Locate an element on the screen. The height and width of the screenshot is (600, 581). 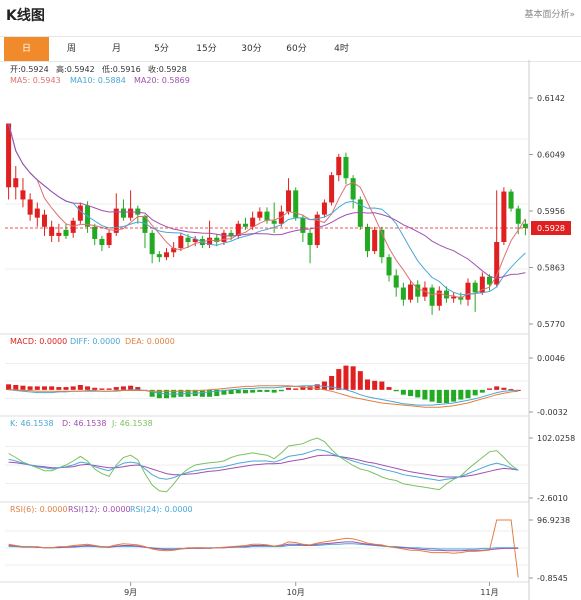
rsi24-legend: RSI(24): 0.0000 is located at coordinates (161, 509).